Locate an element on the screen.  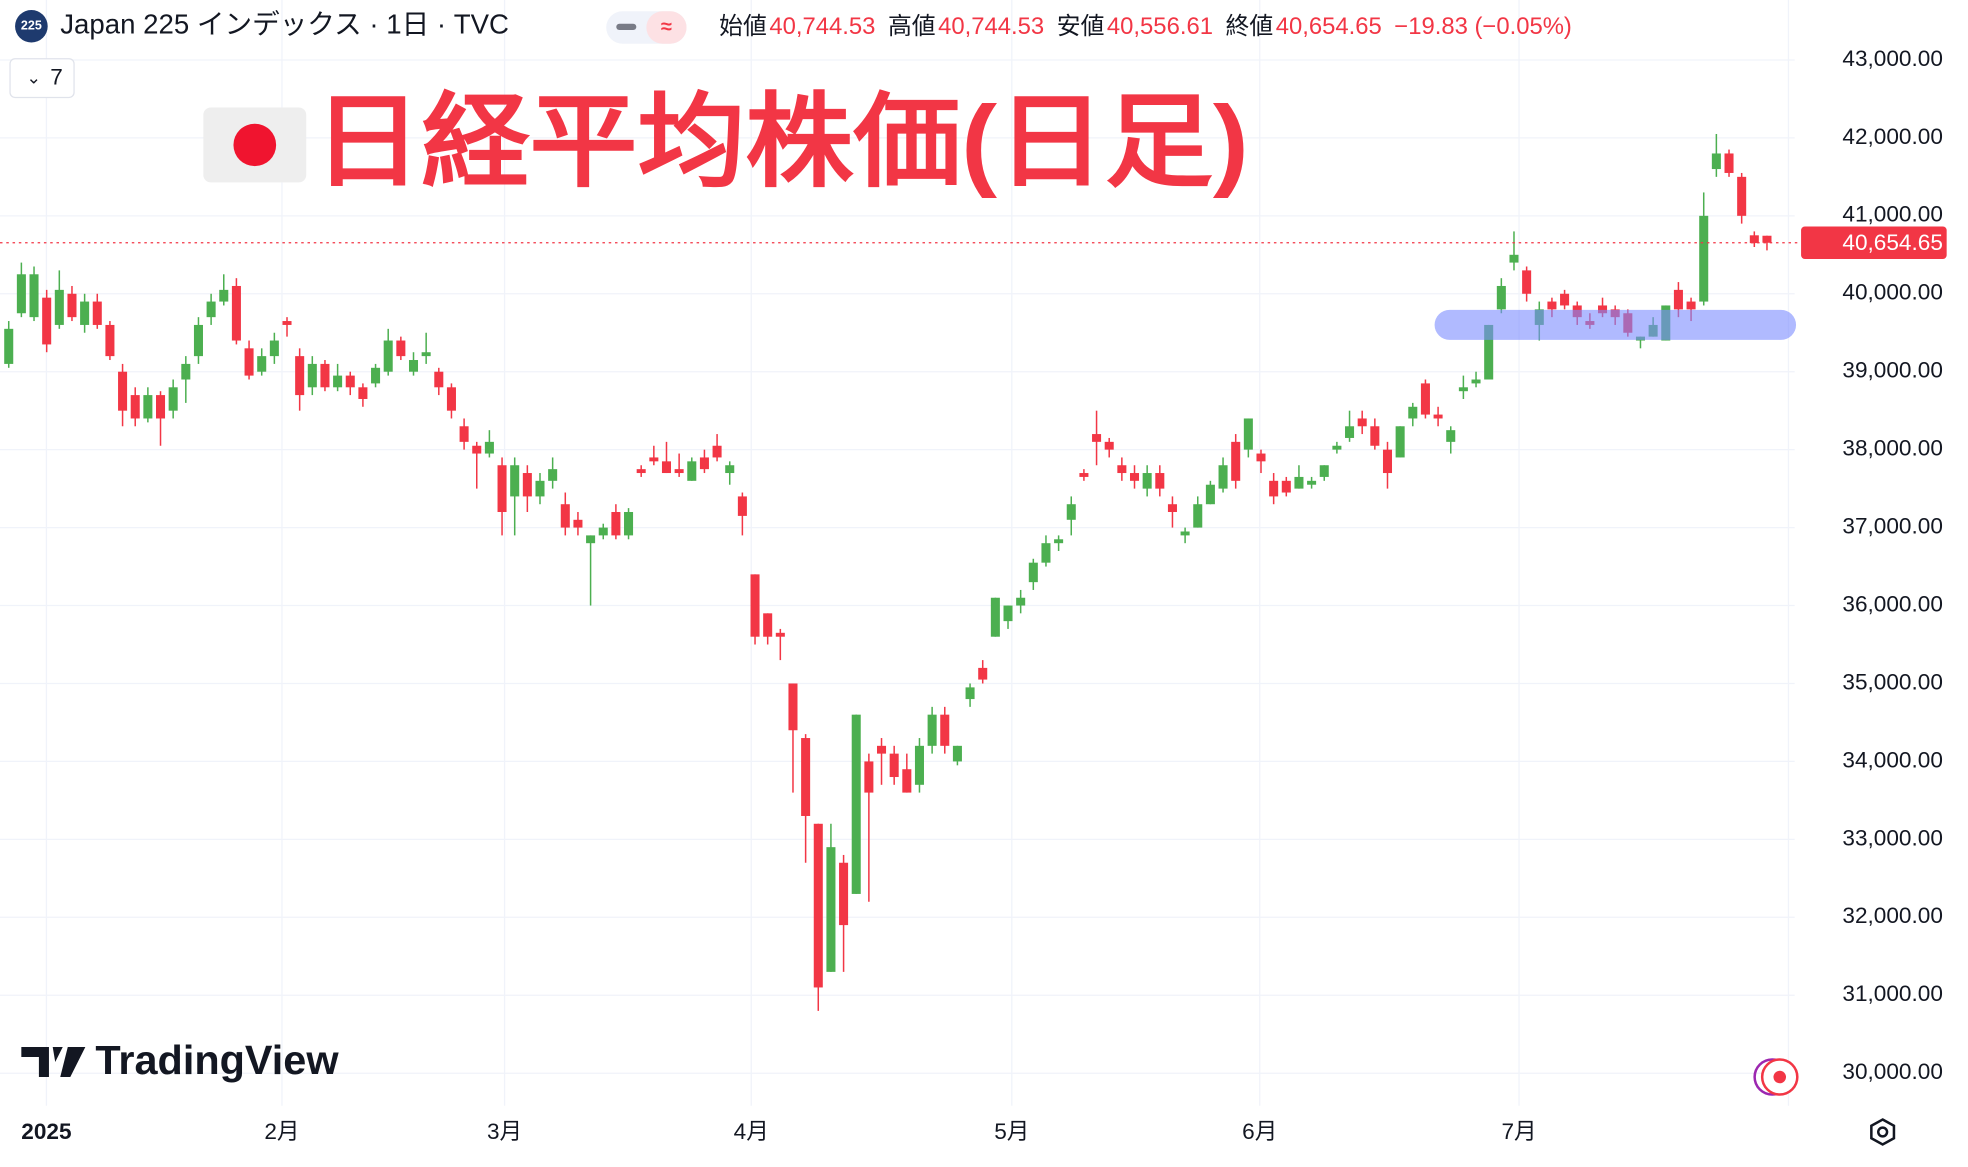
symbol-title: Japan 225 インデックス · 1日 · TVC is located at coordinates (284, 24).